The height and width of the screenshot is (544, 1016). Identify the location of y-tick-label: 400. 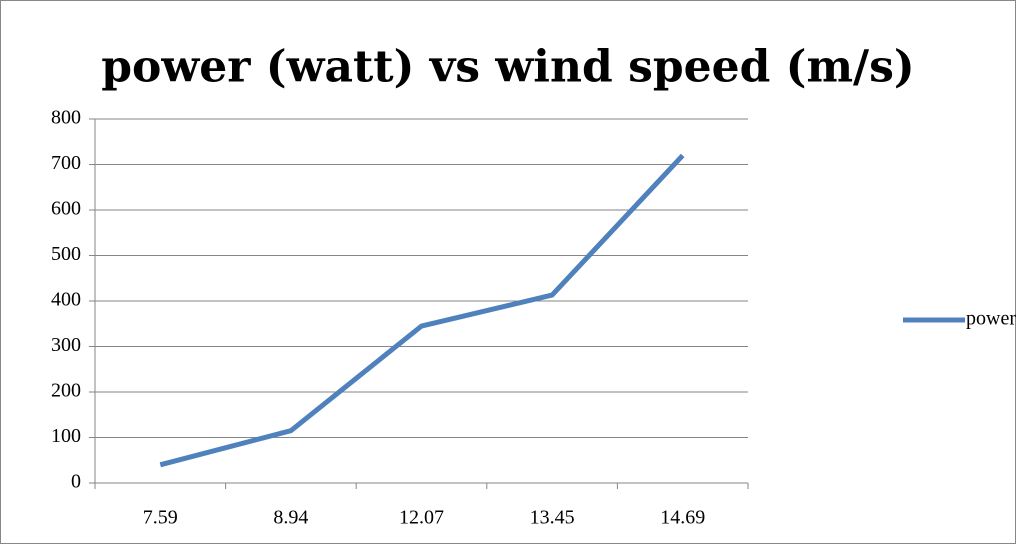
(66, 300).